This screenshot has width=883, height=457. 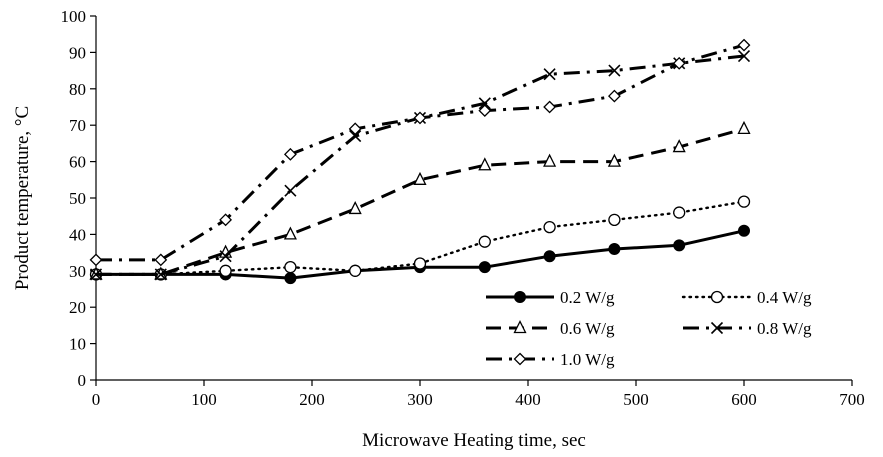 What do you see at coordinates (649, 328) in the screenshot?
I see `legend: 0.2 W/g 0.4 W/g 0.6 W/g 0.8 W/g 1.0 W/g` at bounding box center [649, 328].